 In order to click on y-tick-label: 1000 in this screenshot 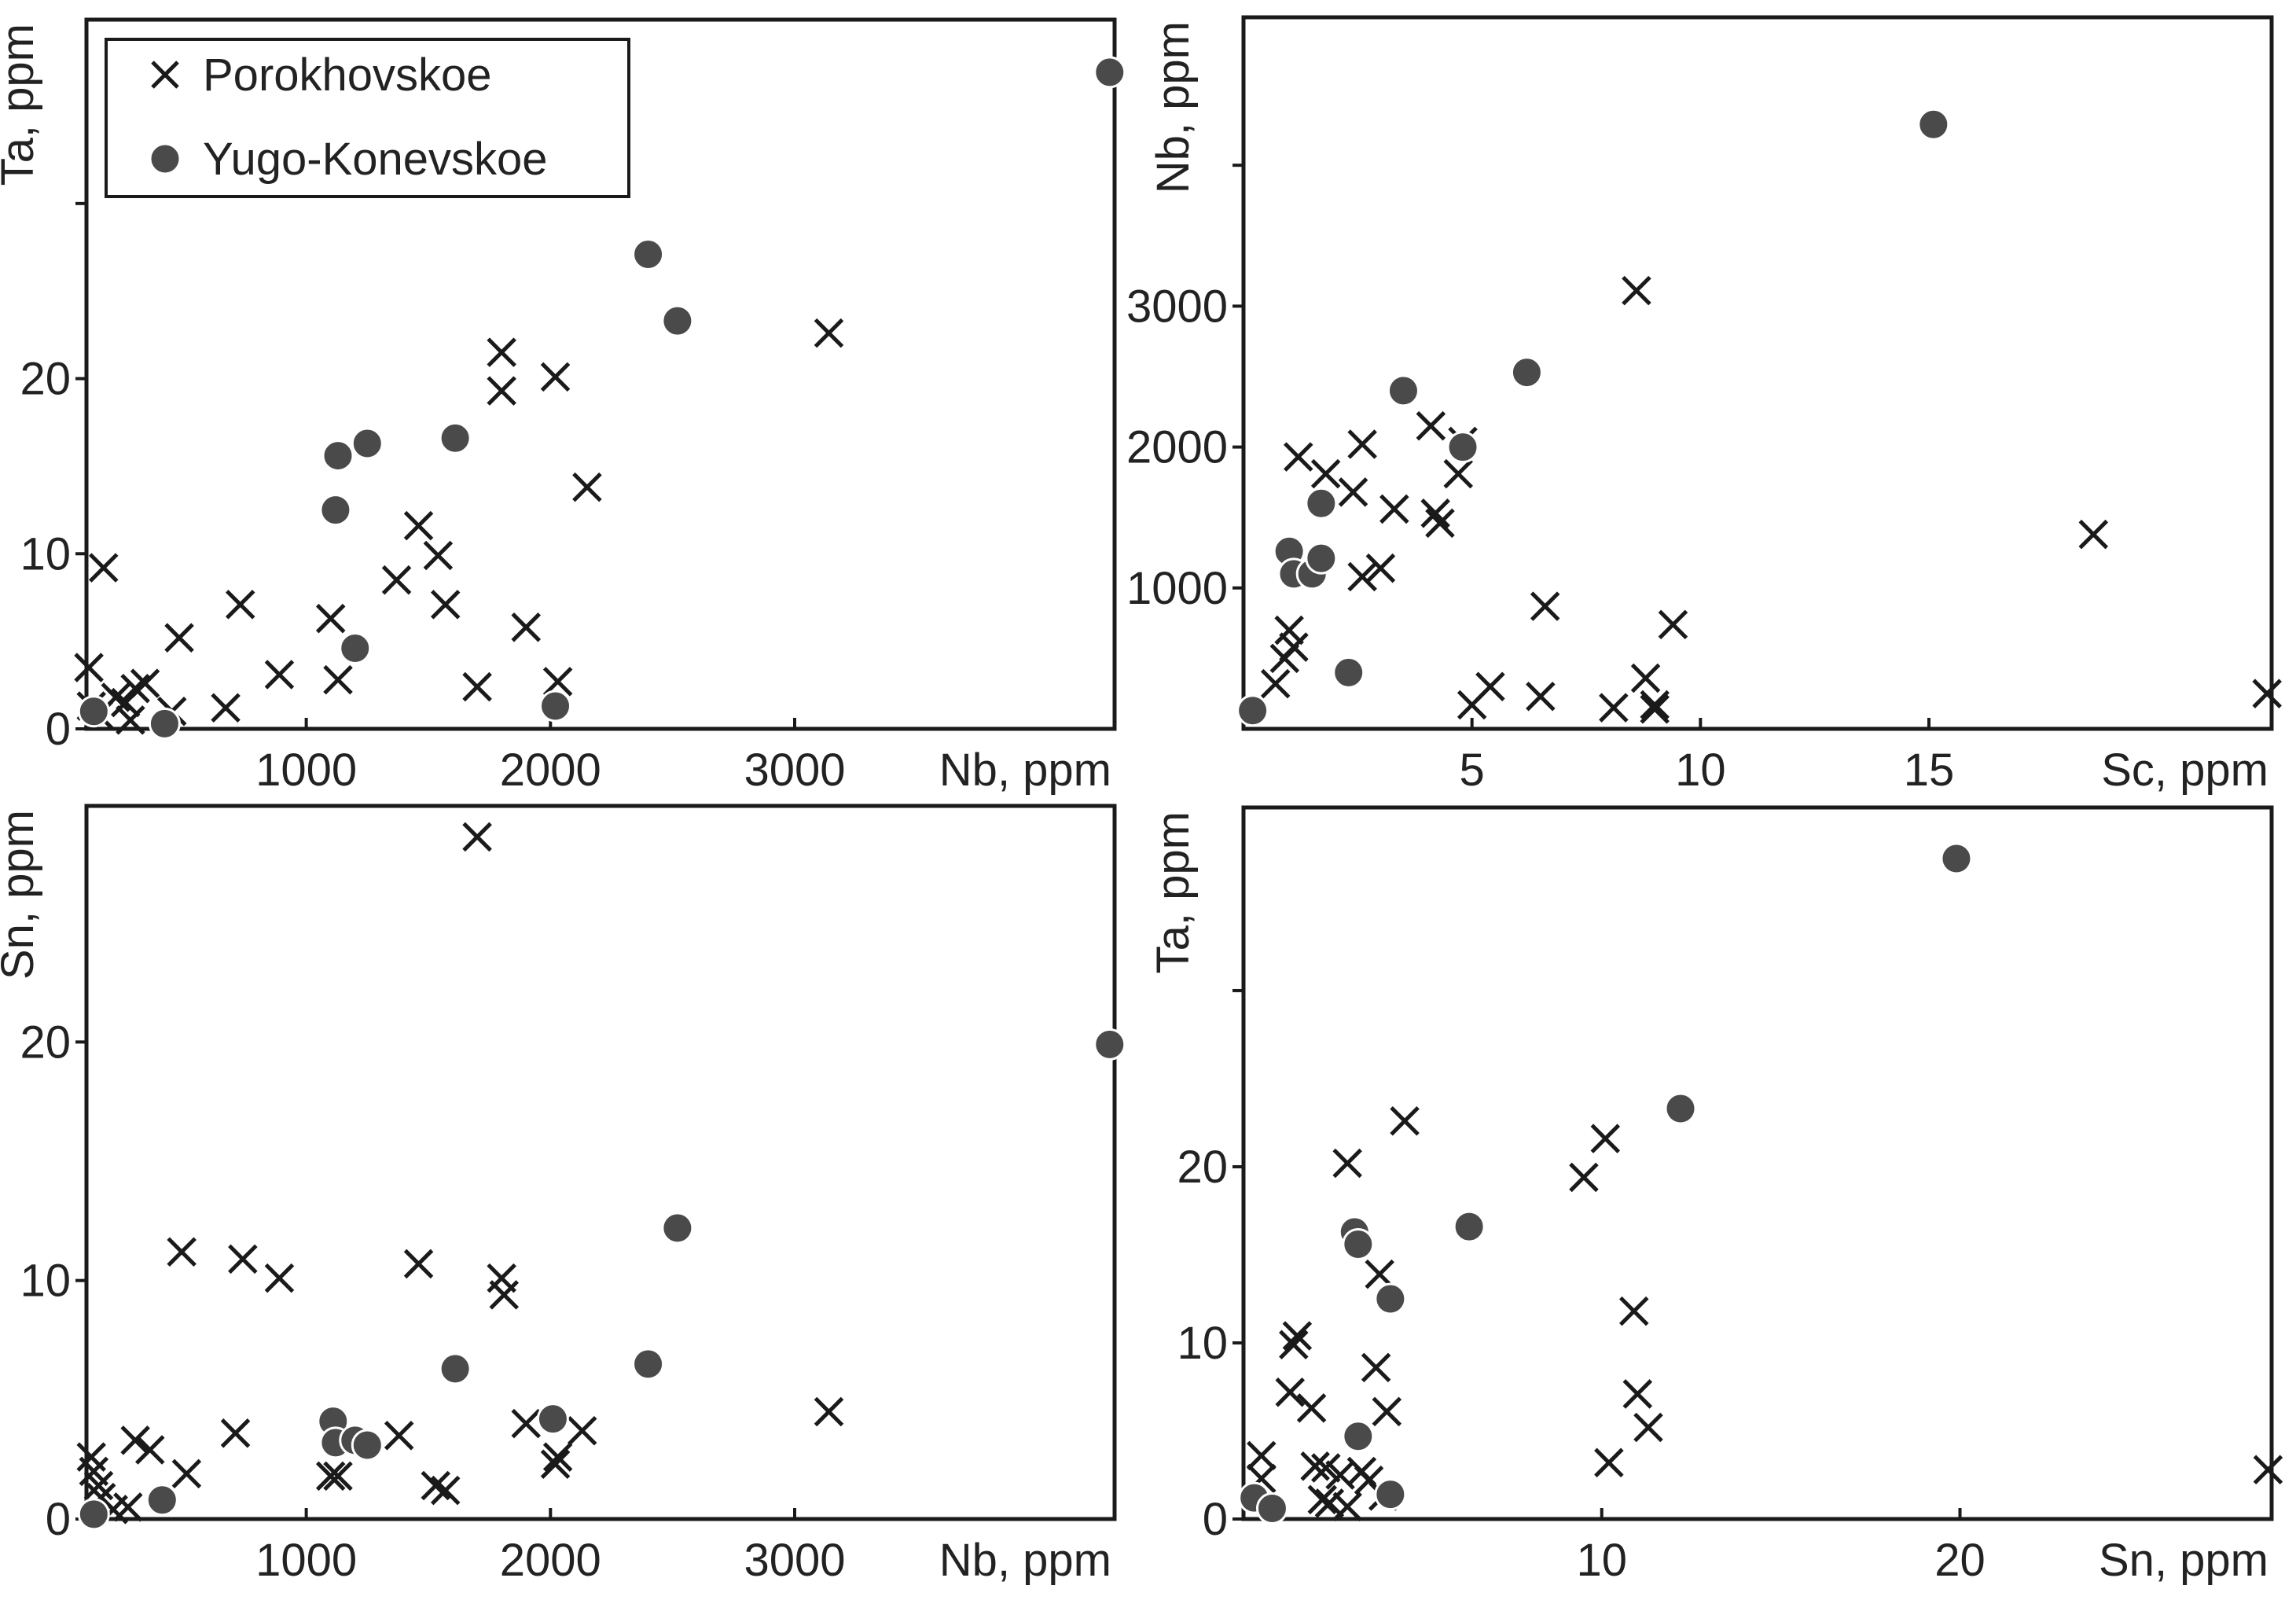, I will do `click(1177, 588)`.